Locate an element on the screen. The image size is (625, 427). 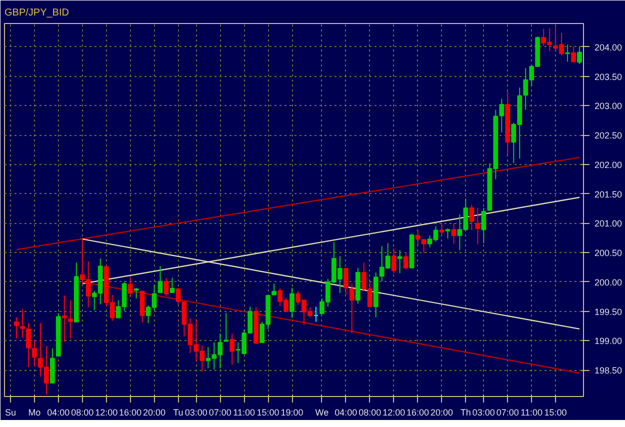
y-tick-label: 200.00 is located at coordinates (608, 282).